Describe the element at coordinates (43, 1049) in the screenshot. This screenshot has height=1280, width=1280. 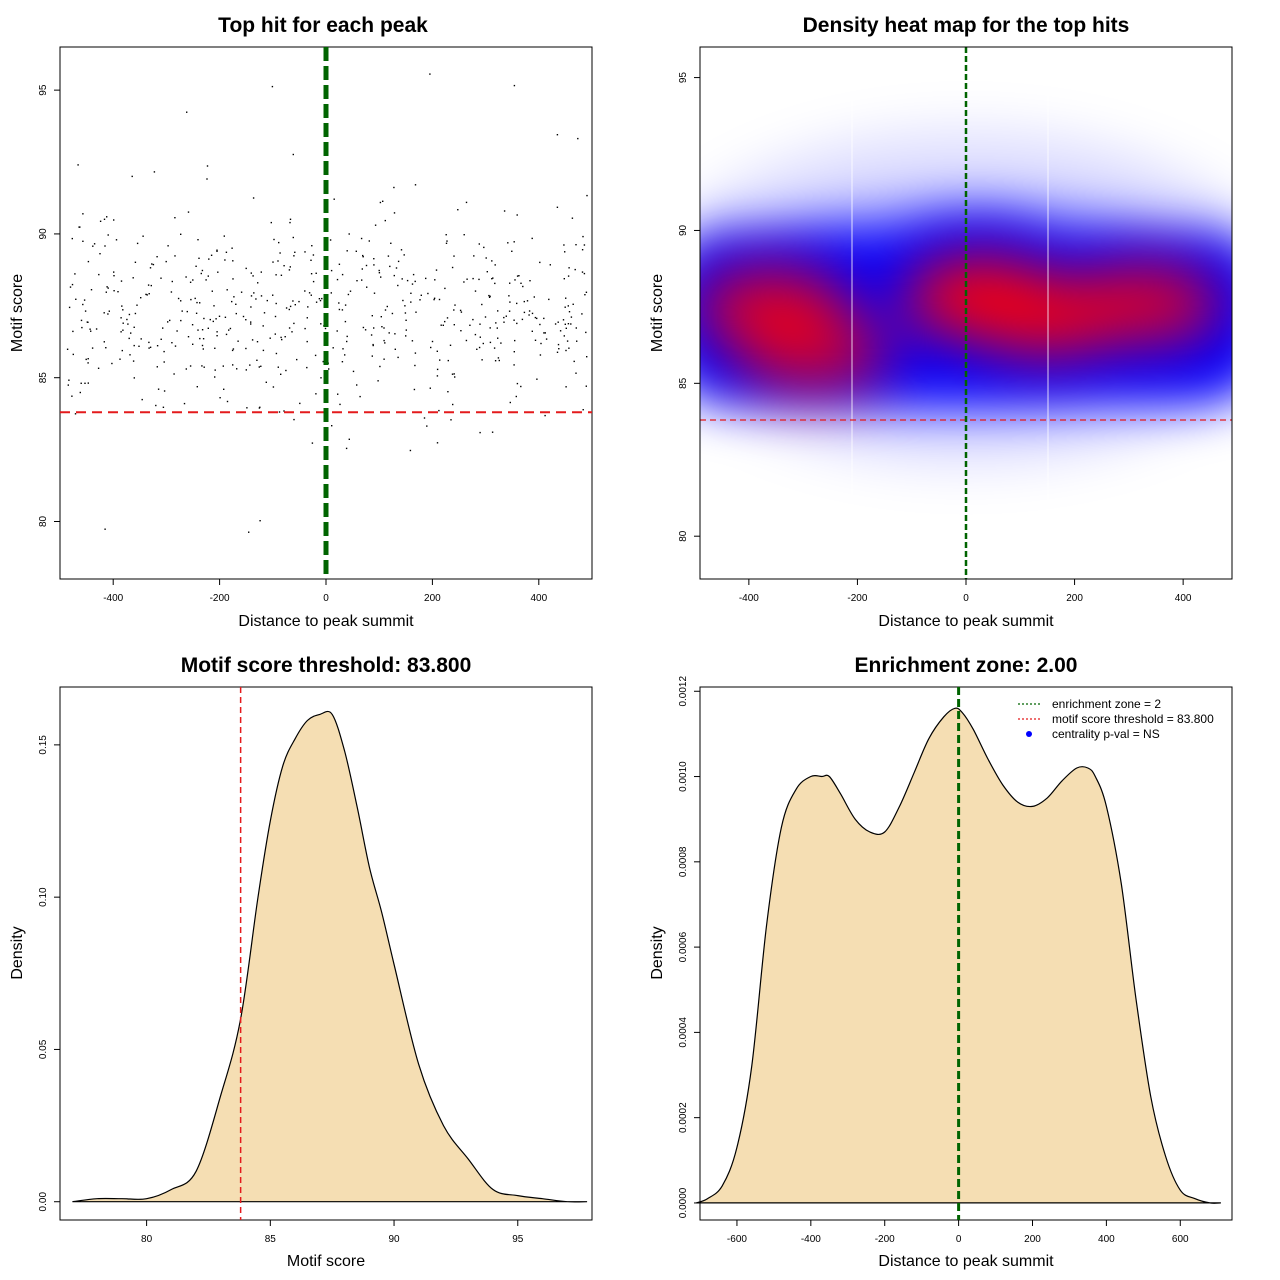
I see `y-tick-label: 0.05` at that location.